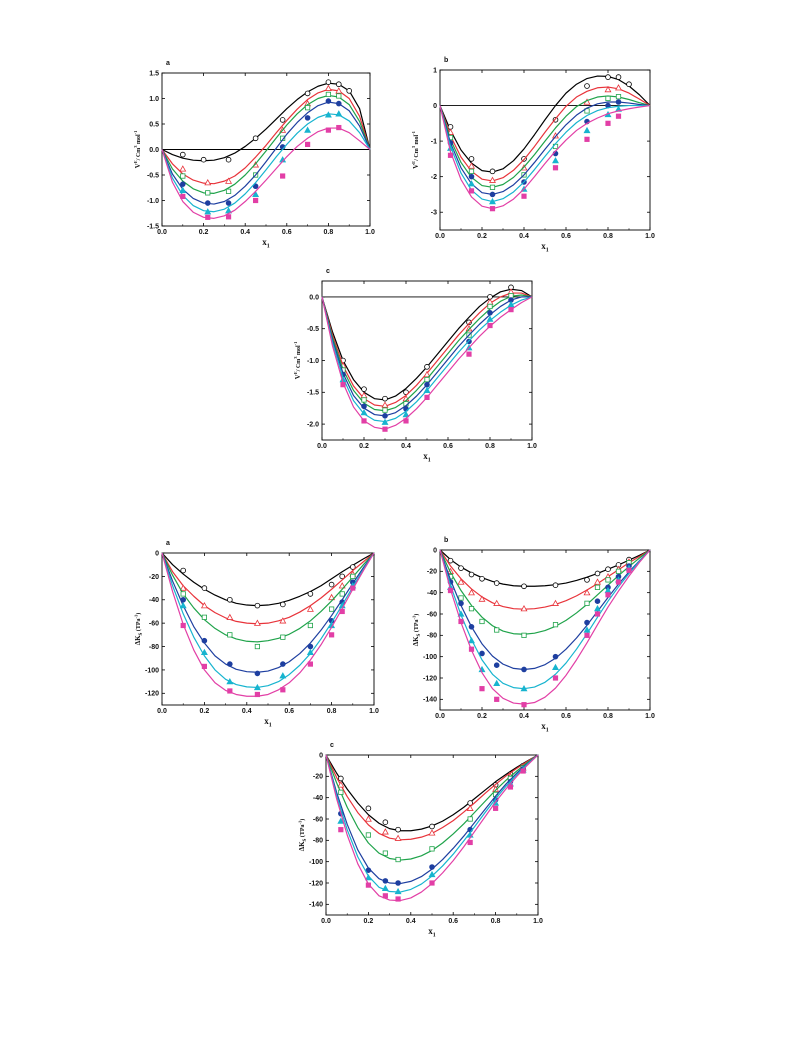 The height and width of the screenshot is (1044, 785). Describe the element at coordinates (153, 175) in the screenshot. I see `y-tick-label: -0.5` at that location.